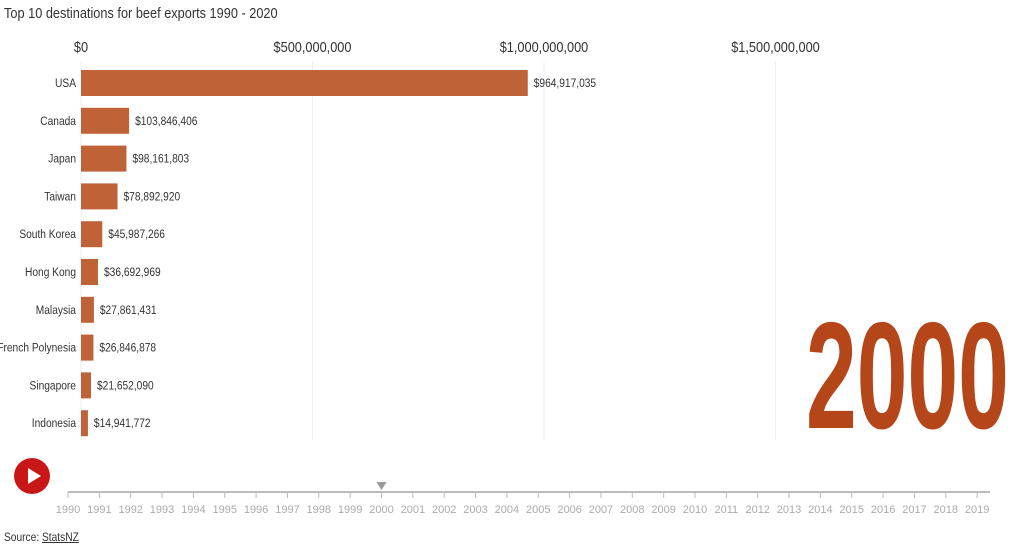 The image size is (1019, 548). What do you see at coordinates (852, 510) in the screenshot?
I see `timeline-year-label: 2015` at bounding box center [852, 510].